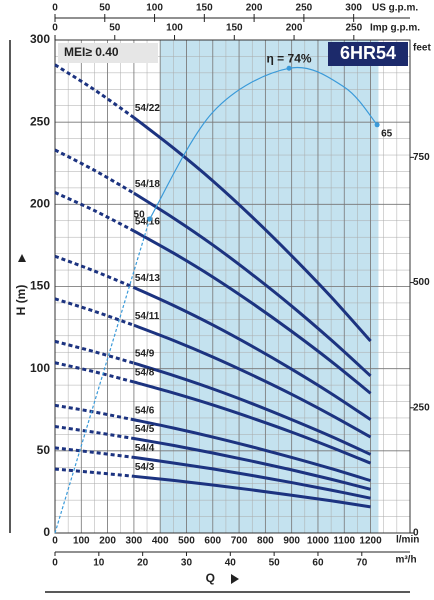  Describe the element at coordinates (134, 541) in the screenshot. I see `x-tick-label: 300` at that location.